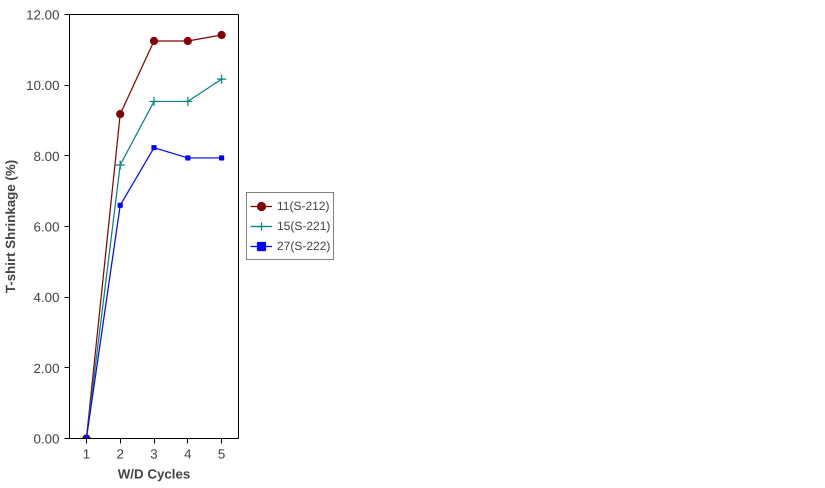  Describe the element at coordinates (86, 454) in the screenshot. I see `x-tick-label: 1` at that location.